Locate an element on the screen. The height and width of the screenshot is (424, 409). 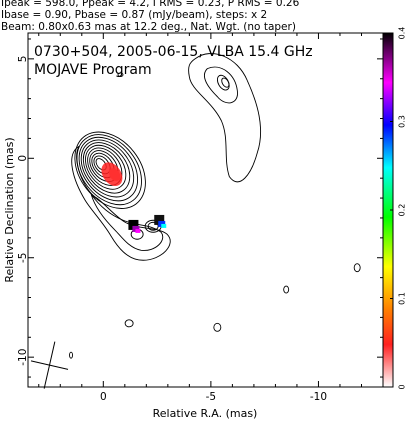
colorbar-tick-label: 0 is located at coordinates (402, 386).